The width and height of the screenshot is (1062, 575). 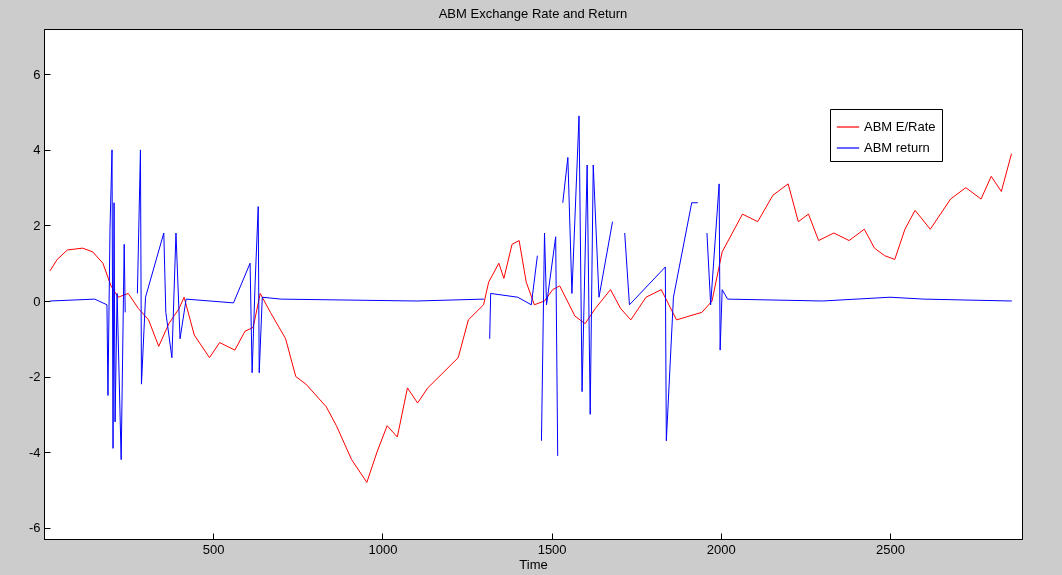 What do you see at coordinates (552, 549) in the screenshot?
I see `x-tick-label: 1500` at bounding box center [552, 549].